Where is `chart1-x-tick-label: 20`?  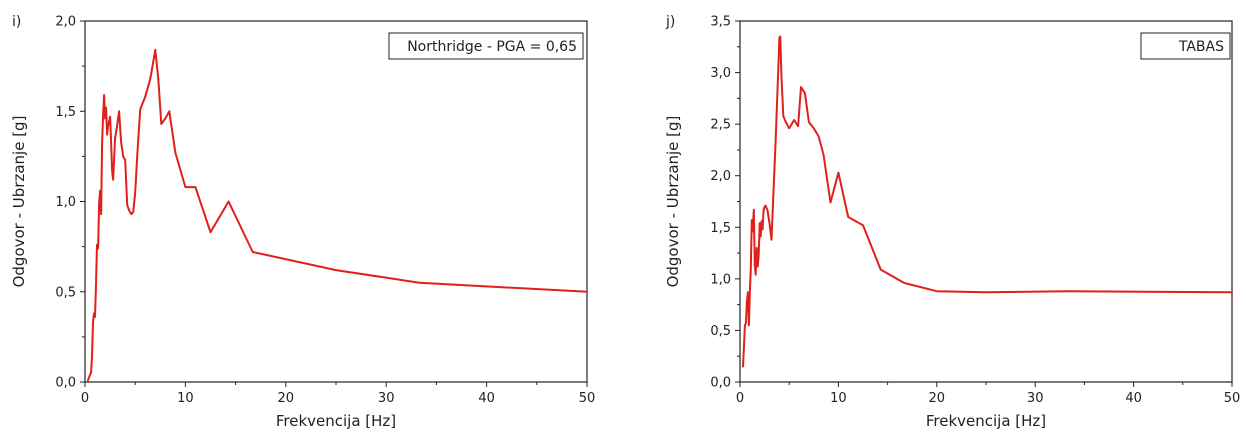 chart1-x-tick-label: 20 is located at coordinates (286, 398).